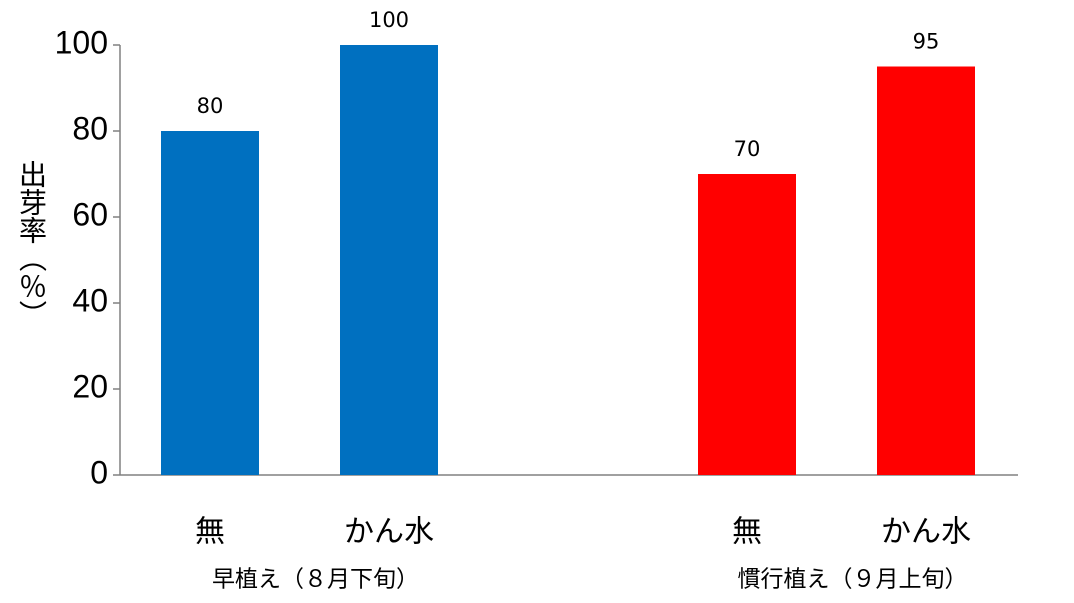 The image size is (1074, 603). Describe the element at coordinates (747, 149) in the screenshot. I see `value-label: 70` at that location.